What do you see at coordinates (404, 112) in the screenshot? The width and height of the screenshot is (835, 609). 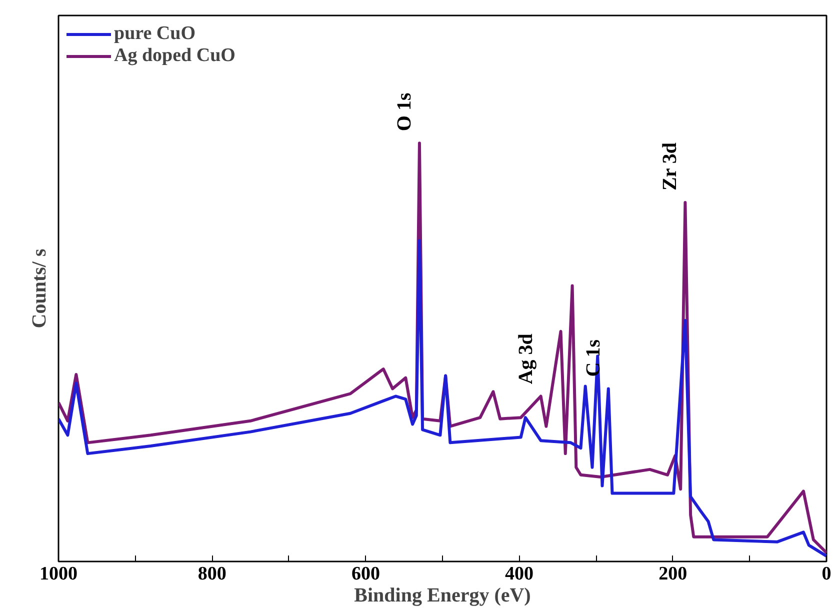 I see `annotation: O 1s` at bounding box center [404, 112].